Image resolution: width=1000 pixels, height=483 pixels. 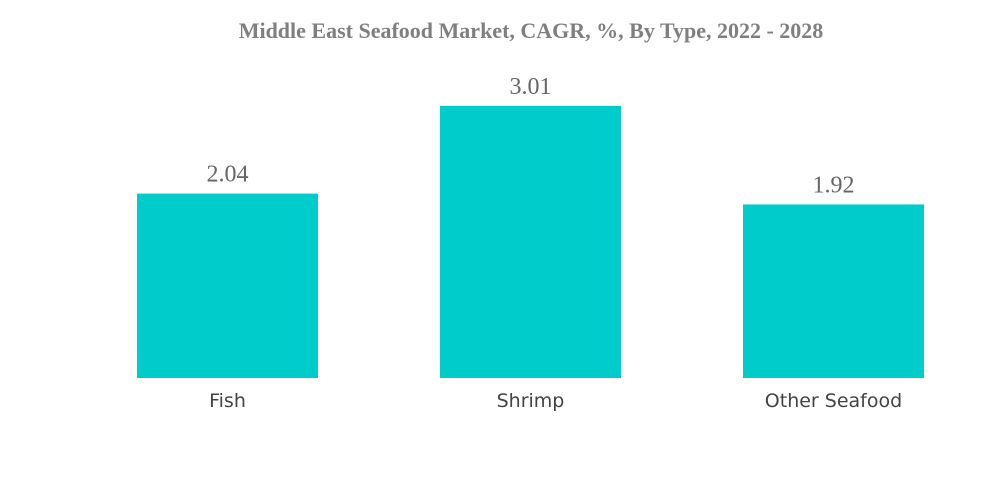 What do you see at coordinates (531, 87) in the screenshot?
I see `value-label: 3.01` at bounding box center [531, 87].